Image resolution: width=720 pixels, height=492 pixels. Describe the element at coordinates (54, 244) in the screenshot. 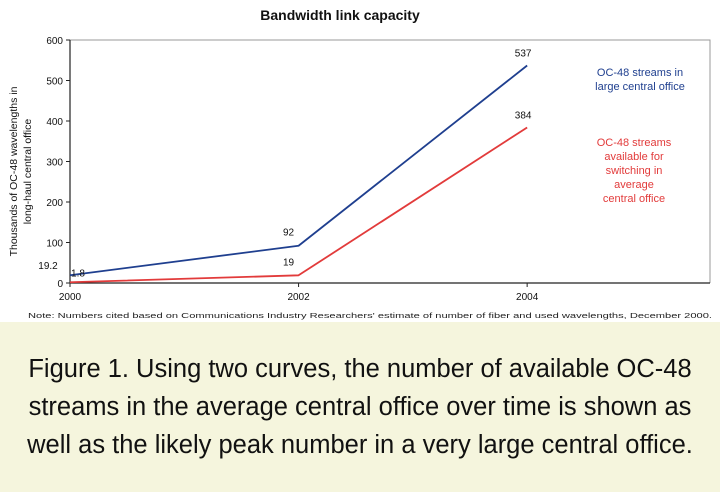

I see `y-tick-label: 100` at that location.